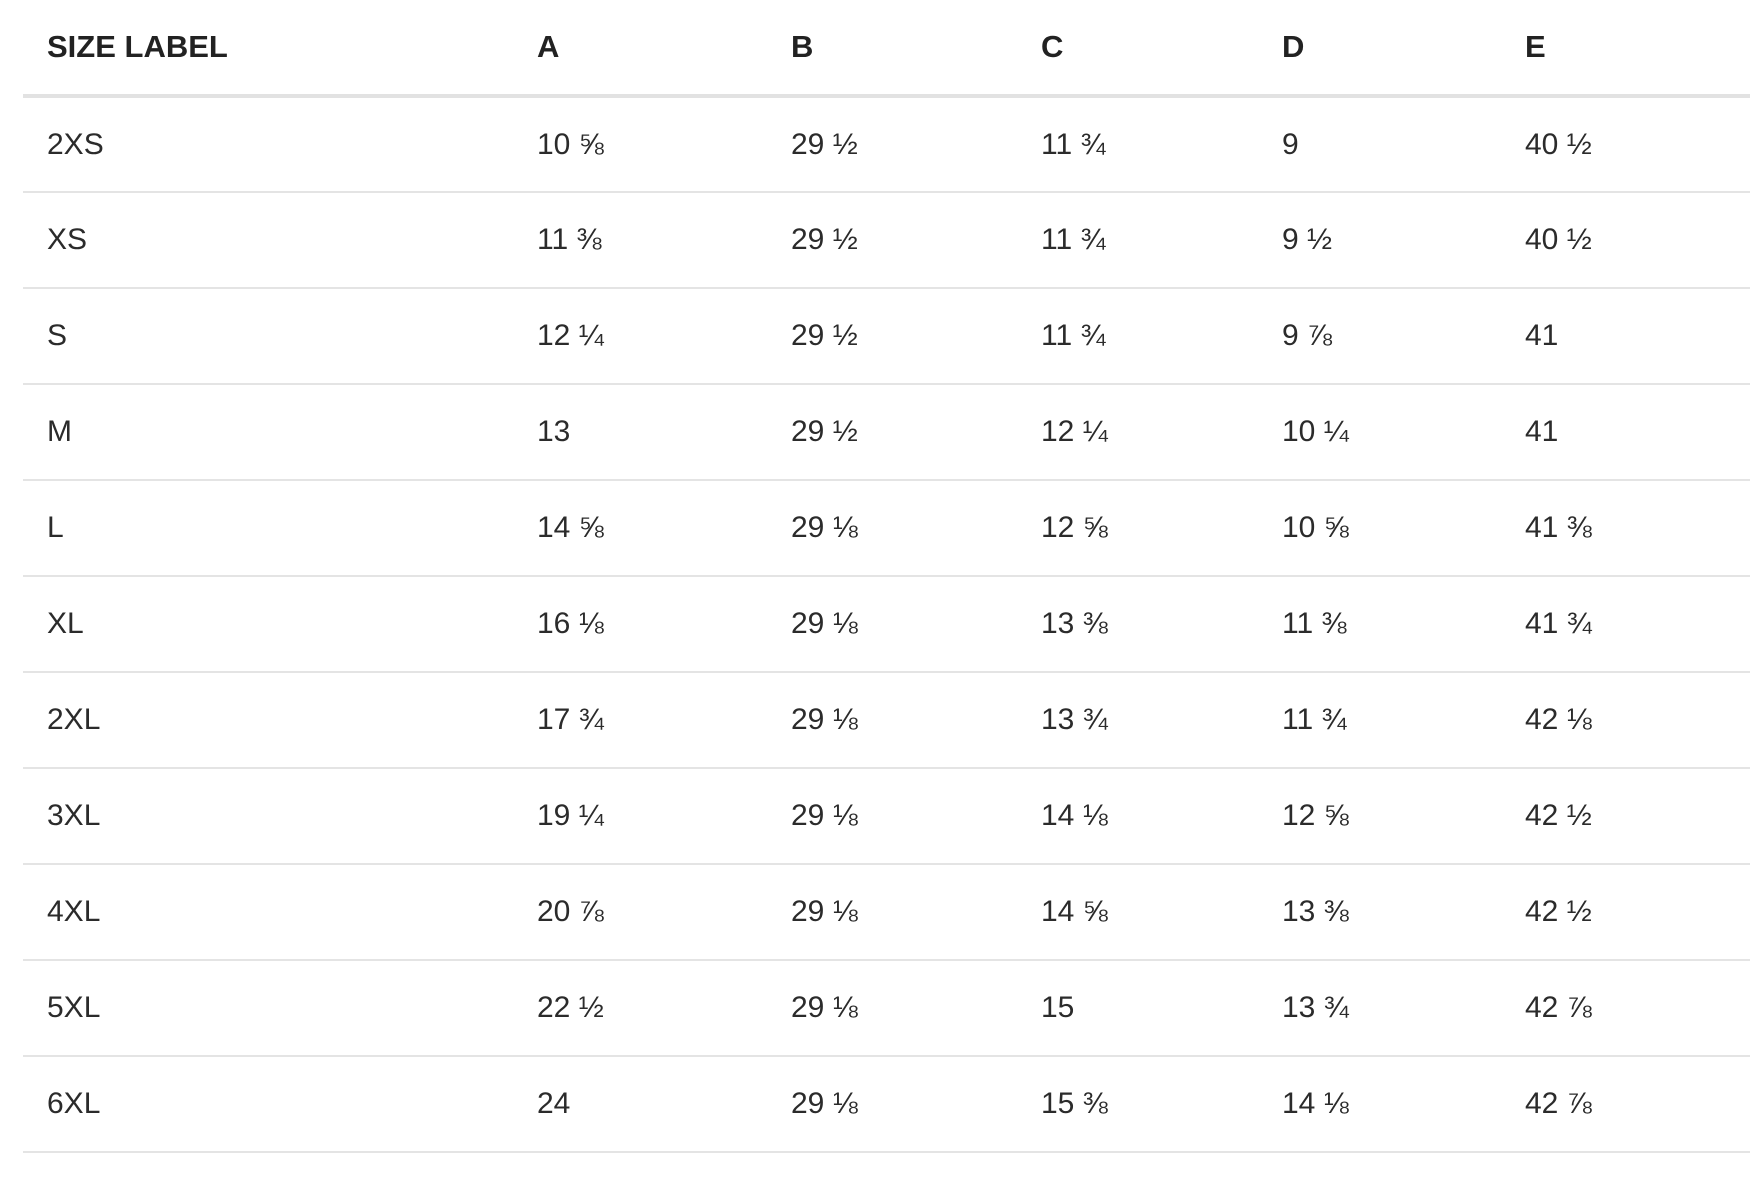 Image resolution: width=1762 pixels, height=1182 pixels. What do you see at coordinates (640, 816) in the screenshot?
I see `measurement-a-cell: 19 ¼` at bounding box center [640, 816].